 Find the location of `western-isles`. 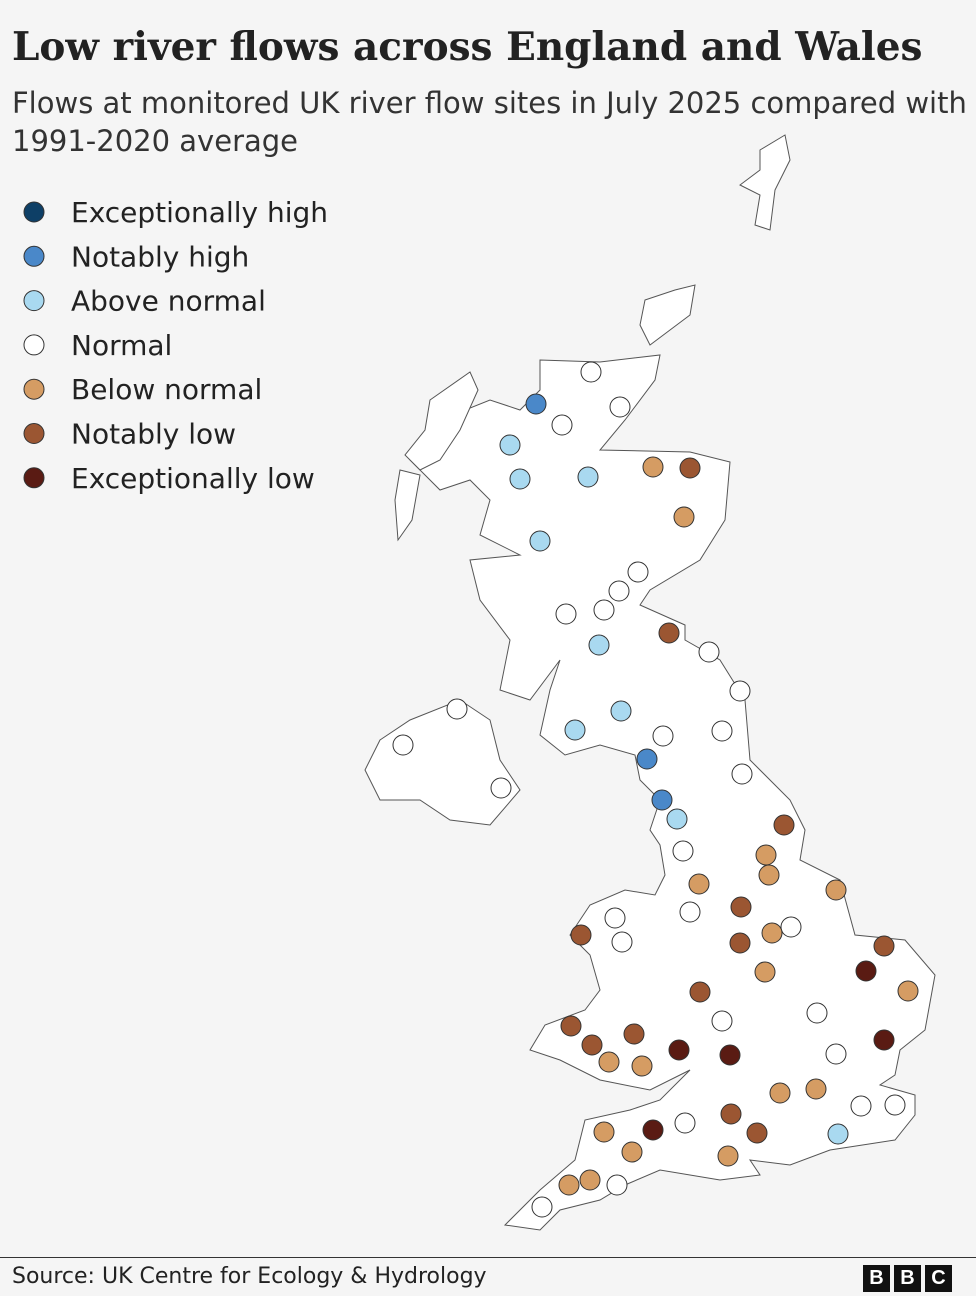

western-isles is located at coordinates (436, 456).